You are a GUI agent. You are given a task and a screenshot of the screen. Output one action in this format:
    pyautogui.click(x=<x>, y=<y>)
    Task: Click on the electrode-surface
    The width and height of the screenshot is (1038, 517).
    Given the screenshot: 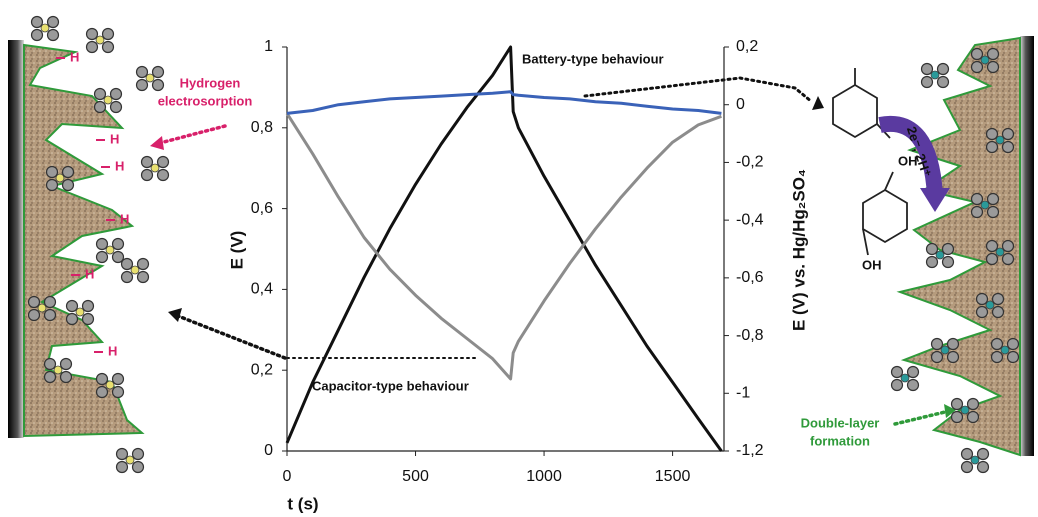 What is the action you would take?
    pyautogui.click(x=84, y=240)
    